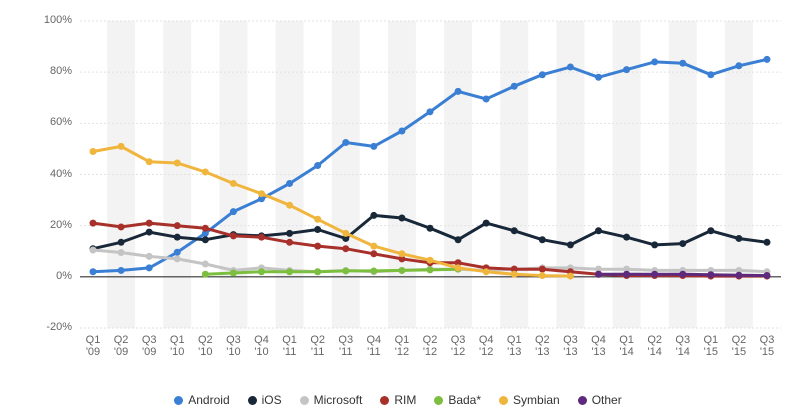 The height and width of the screenshot is (419, 796). I want to click on legend-label: Bada*, so click(465, 400).